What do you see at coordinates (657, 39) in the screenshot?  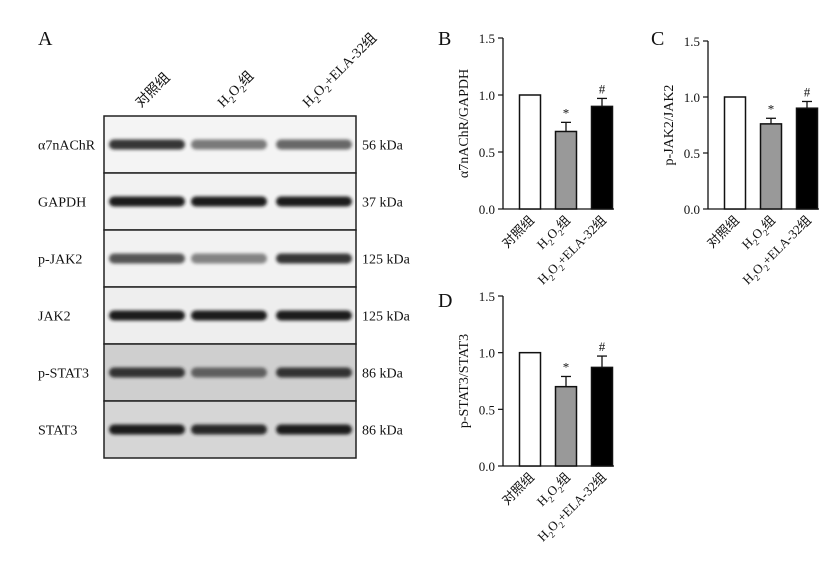 I see `panel-label-c: C` at bounding box center [657, 39].